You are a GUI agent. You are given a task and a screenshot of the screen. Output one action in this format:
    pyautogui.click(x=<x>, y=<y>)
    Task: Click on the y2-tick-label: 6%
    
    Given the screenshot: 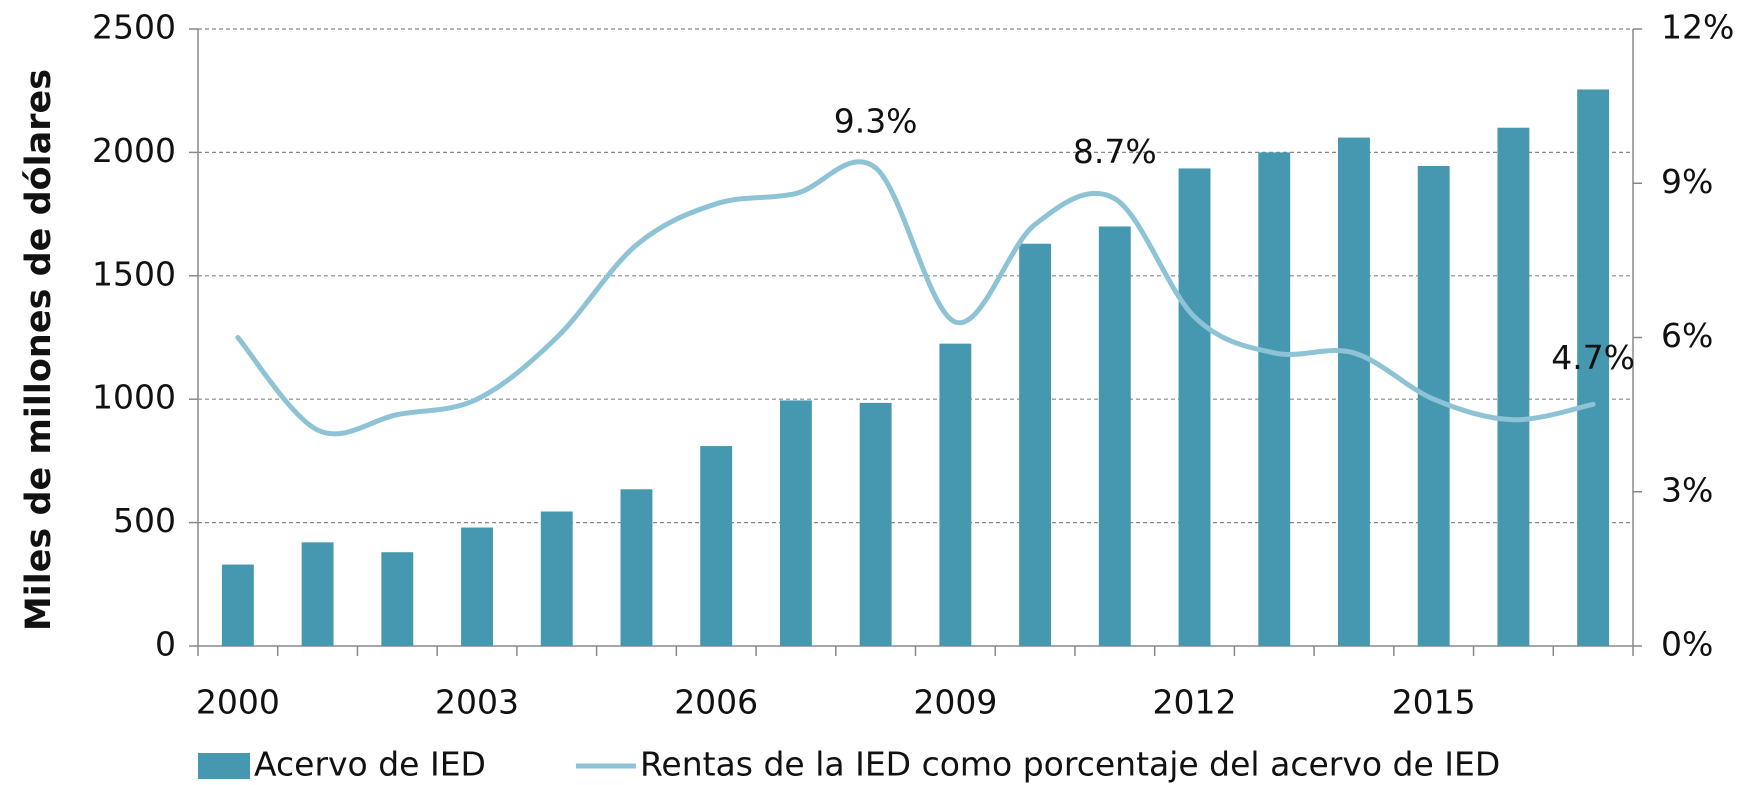 What is the action you would take?
    pyautogui.click(x=1687, y=335)
    